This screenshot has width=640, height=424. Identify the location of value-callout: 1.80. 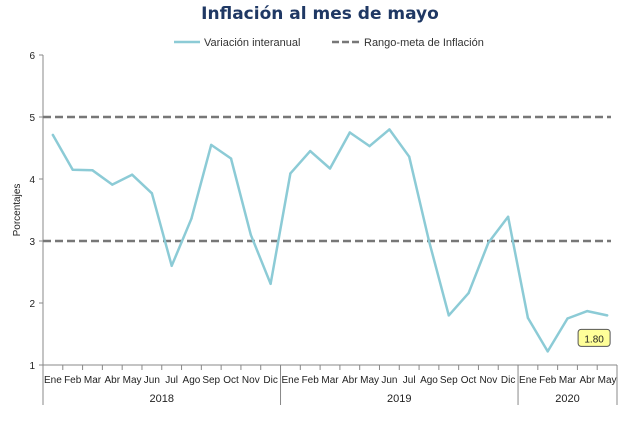
(594, 337).